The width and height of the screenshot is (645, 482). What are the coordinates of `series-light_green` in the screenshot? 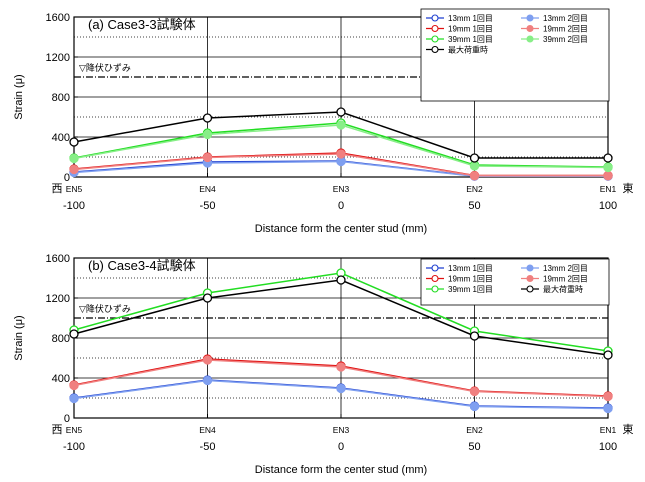 It's located at (341, 146).